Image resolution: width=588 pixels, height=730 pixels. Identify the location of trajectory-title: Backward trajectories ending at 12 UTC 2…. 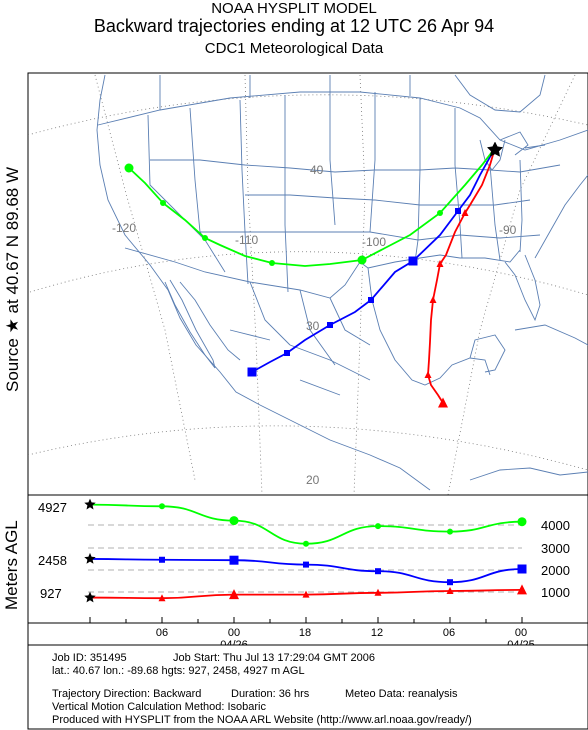
(294, 26).